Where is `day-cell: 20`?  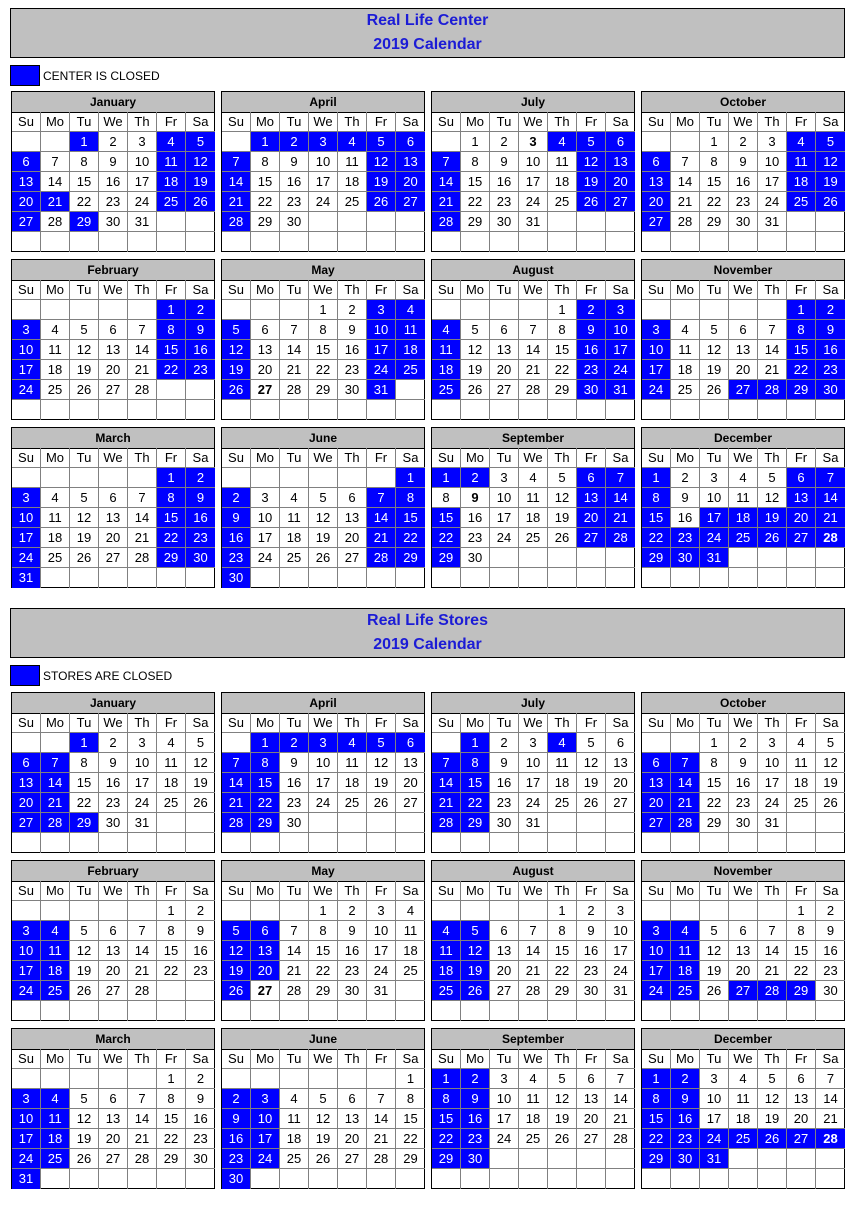
day-cell: 20 is located at coordinates (591, 1119).